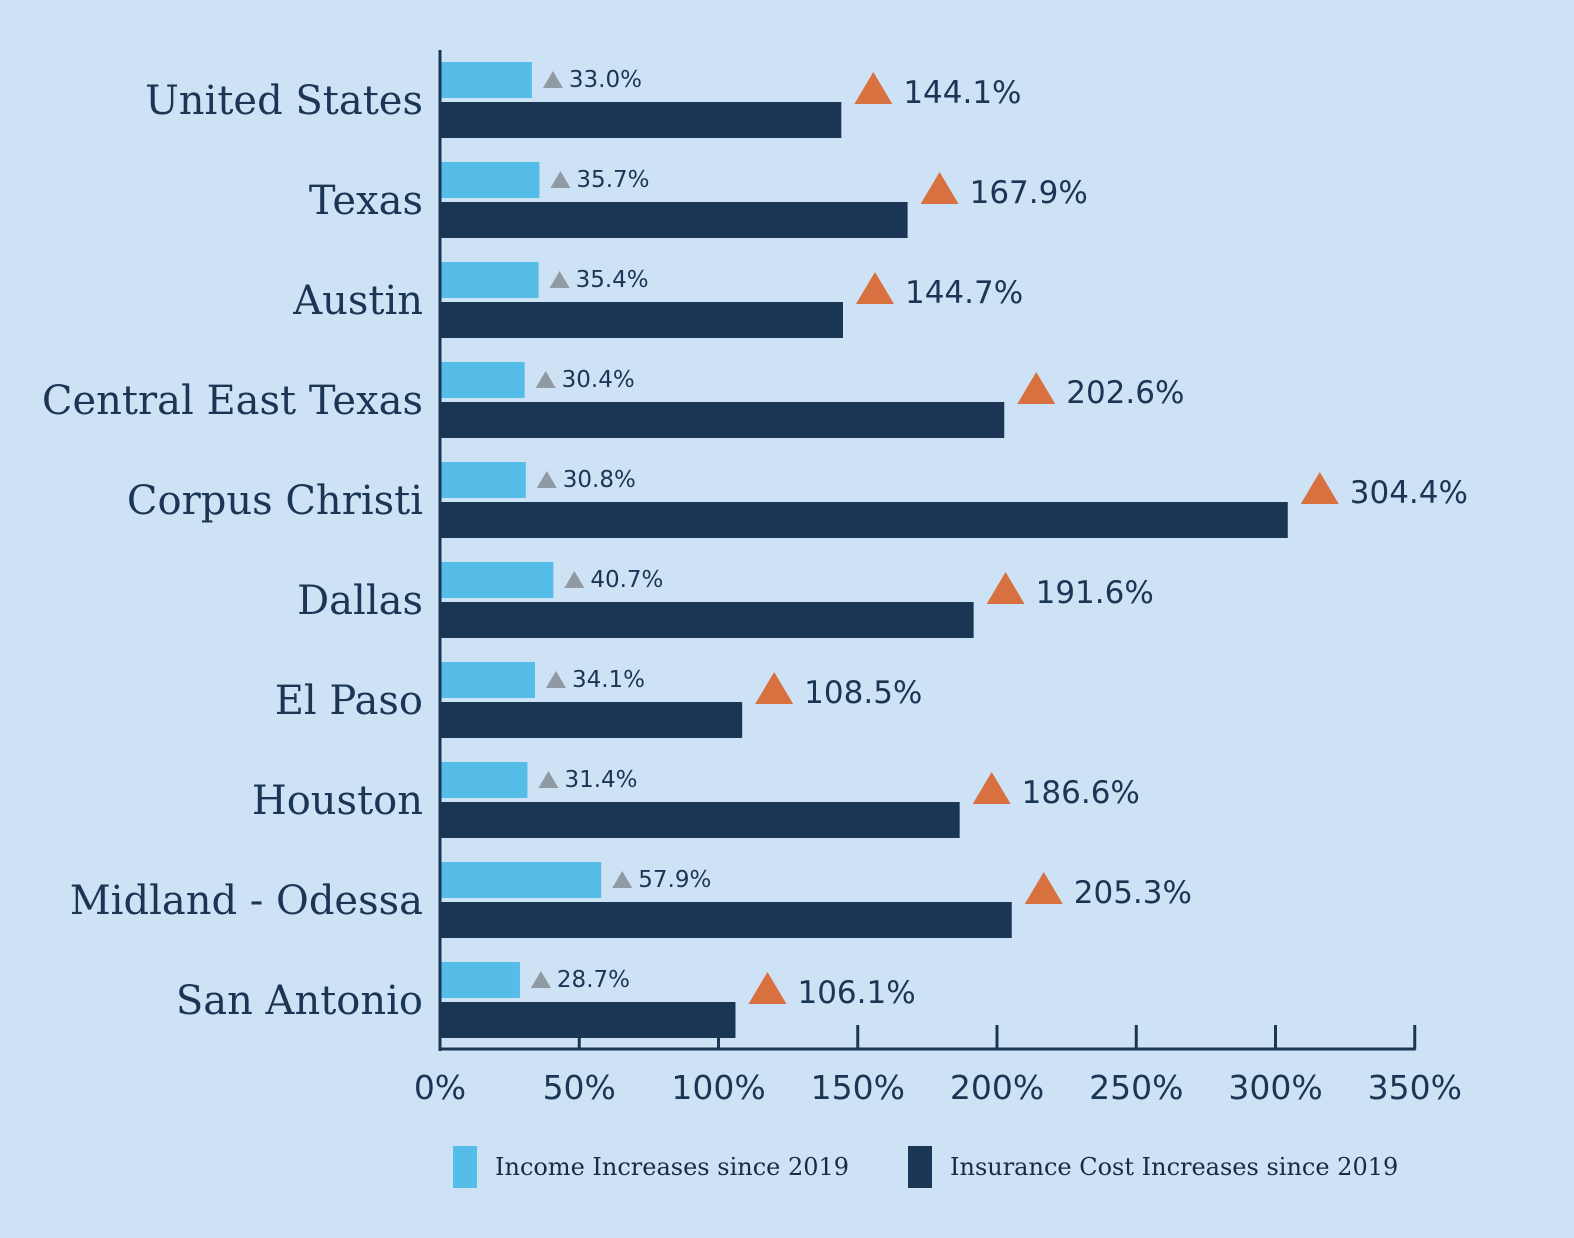  Describe the element at coordinates (349, 701) in the screenshot. I see `category-label: El Paso` at that location.